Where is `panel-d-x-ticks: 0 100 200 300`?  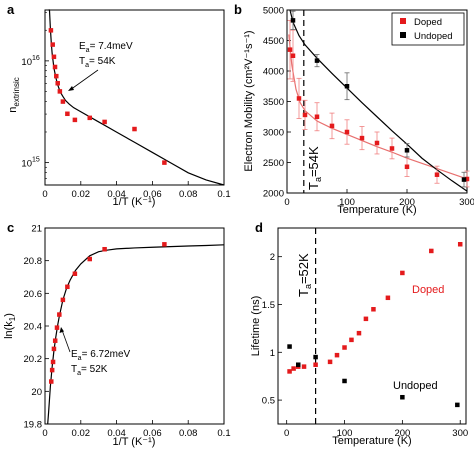
panel-d-x-ticks: 0 100 200 300 is located at coordinates (376, 429).